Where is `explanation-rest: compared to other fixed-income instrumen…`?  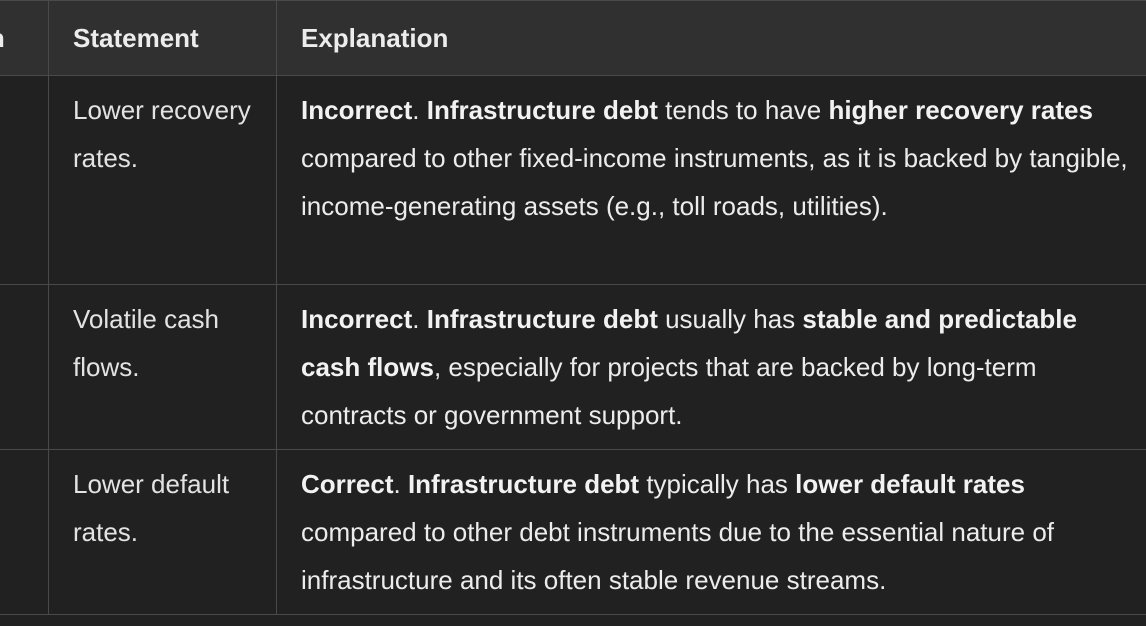 explanation-rest: compared to other fixed-income instrumen… is located at coordinates (714, 182).